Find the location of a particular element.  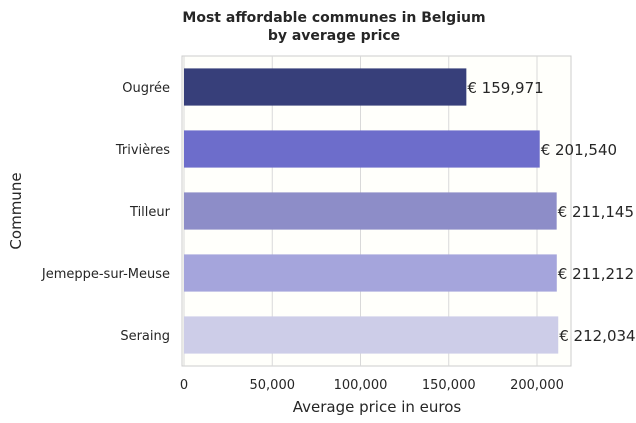

x-tick-labels: 0 50,000 100,000 150,000 200,000 is located at coordinates (372, 385).